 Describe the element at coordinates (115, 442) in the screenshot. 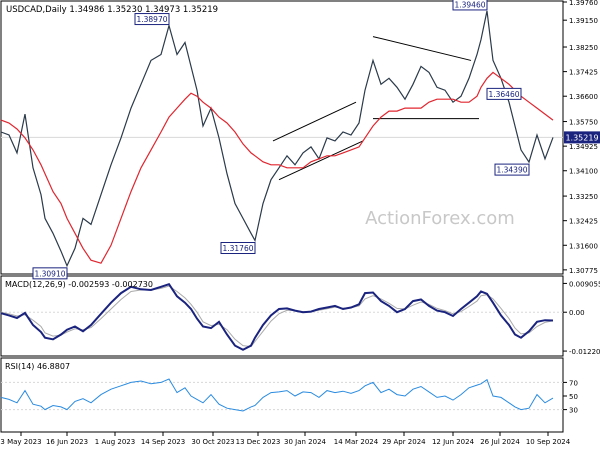

I see `x-tick-label-2: 1 Aug 2023` at that location.